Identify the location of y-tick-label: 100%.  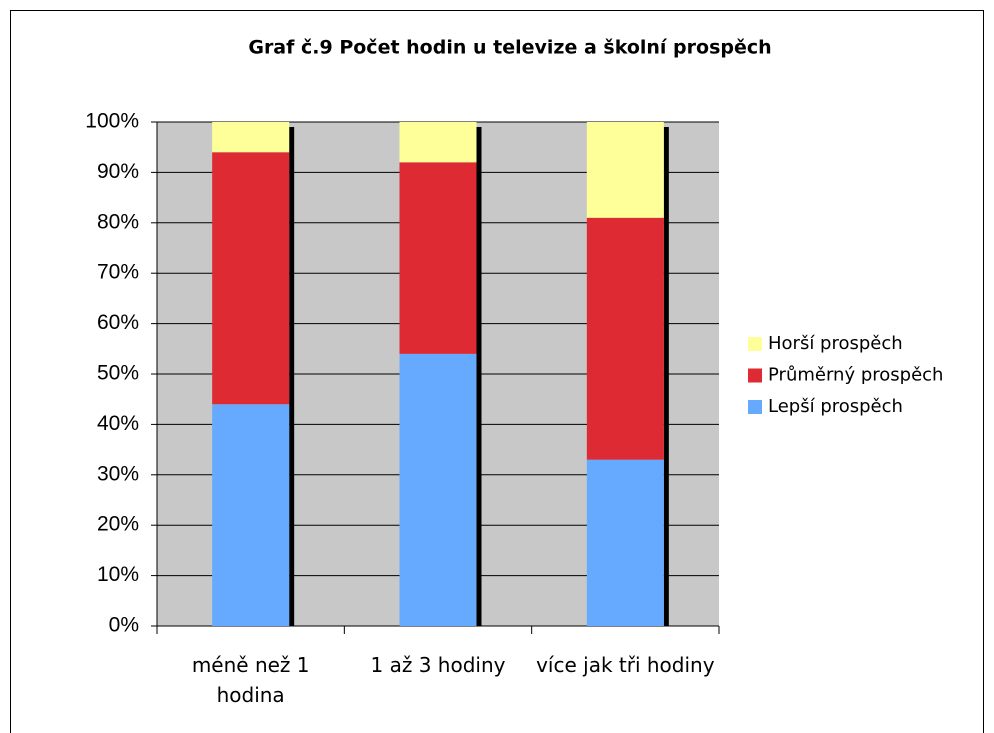
(112, 121).